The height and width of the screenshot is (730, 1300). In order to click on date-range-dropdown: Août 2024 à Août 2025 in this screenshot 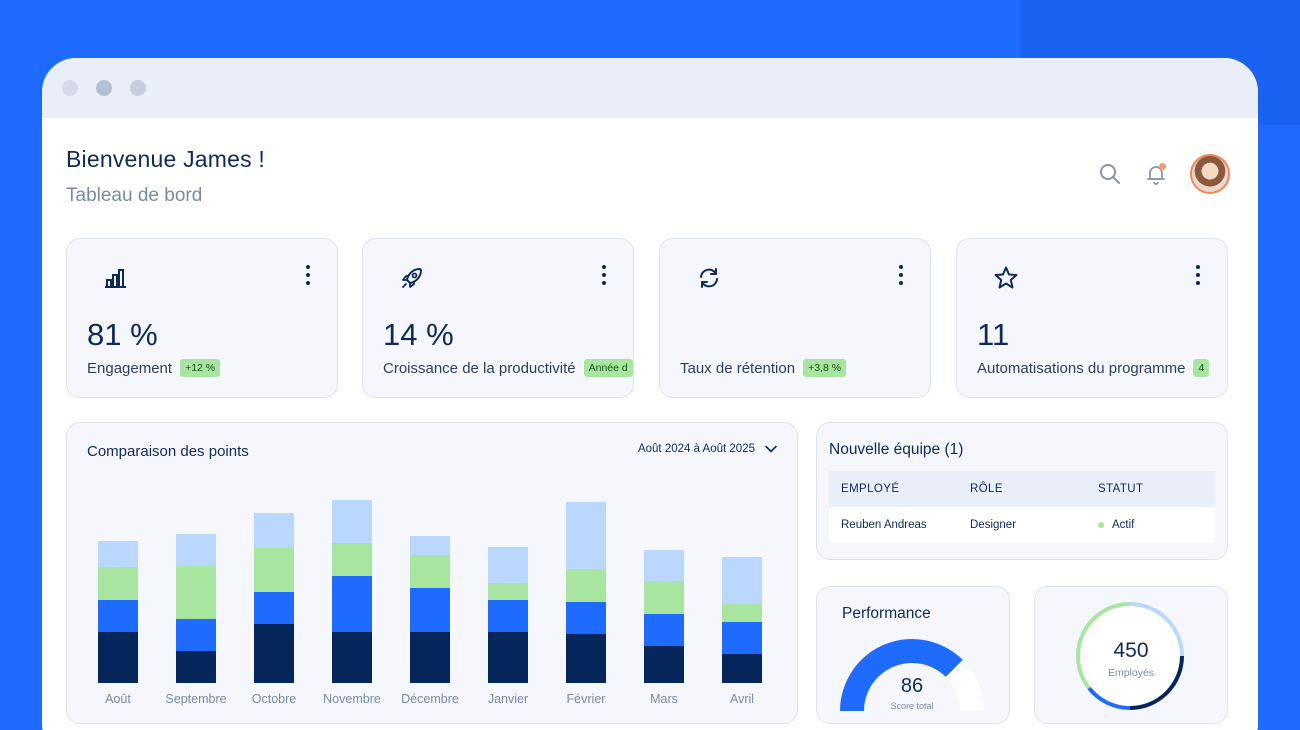, I will do `click(707, 449)`.